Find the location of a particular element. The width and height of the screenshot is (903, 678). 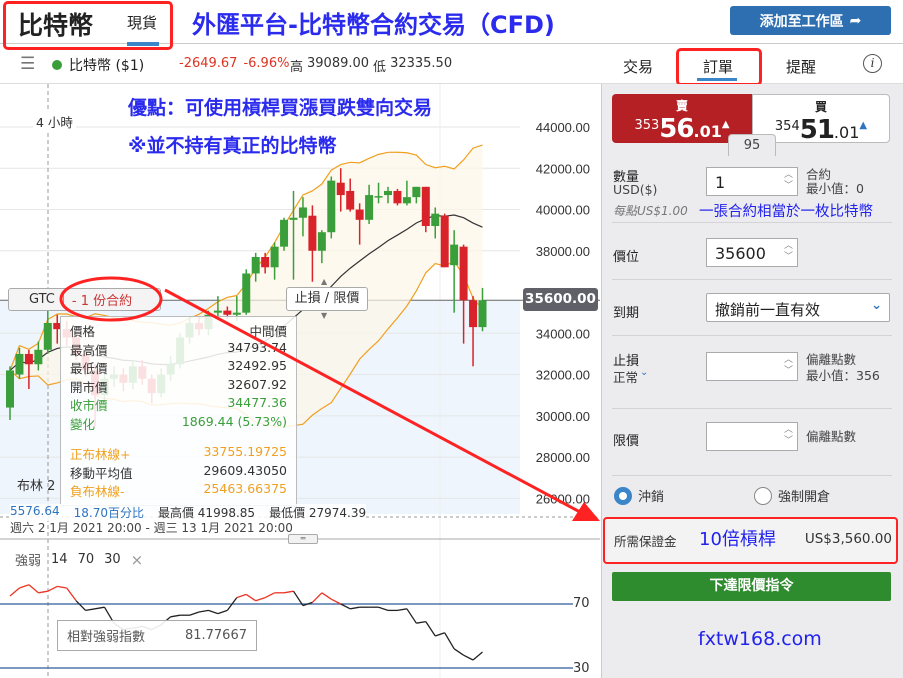

sl-tp-button: 止損 / 限價 is located at coordinates (327, 299).